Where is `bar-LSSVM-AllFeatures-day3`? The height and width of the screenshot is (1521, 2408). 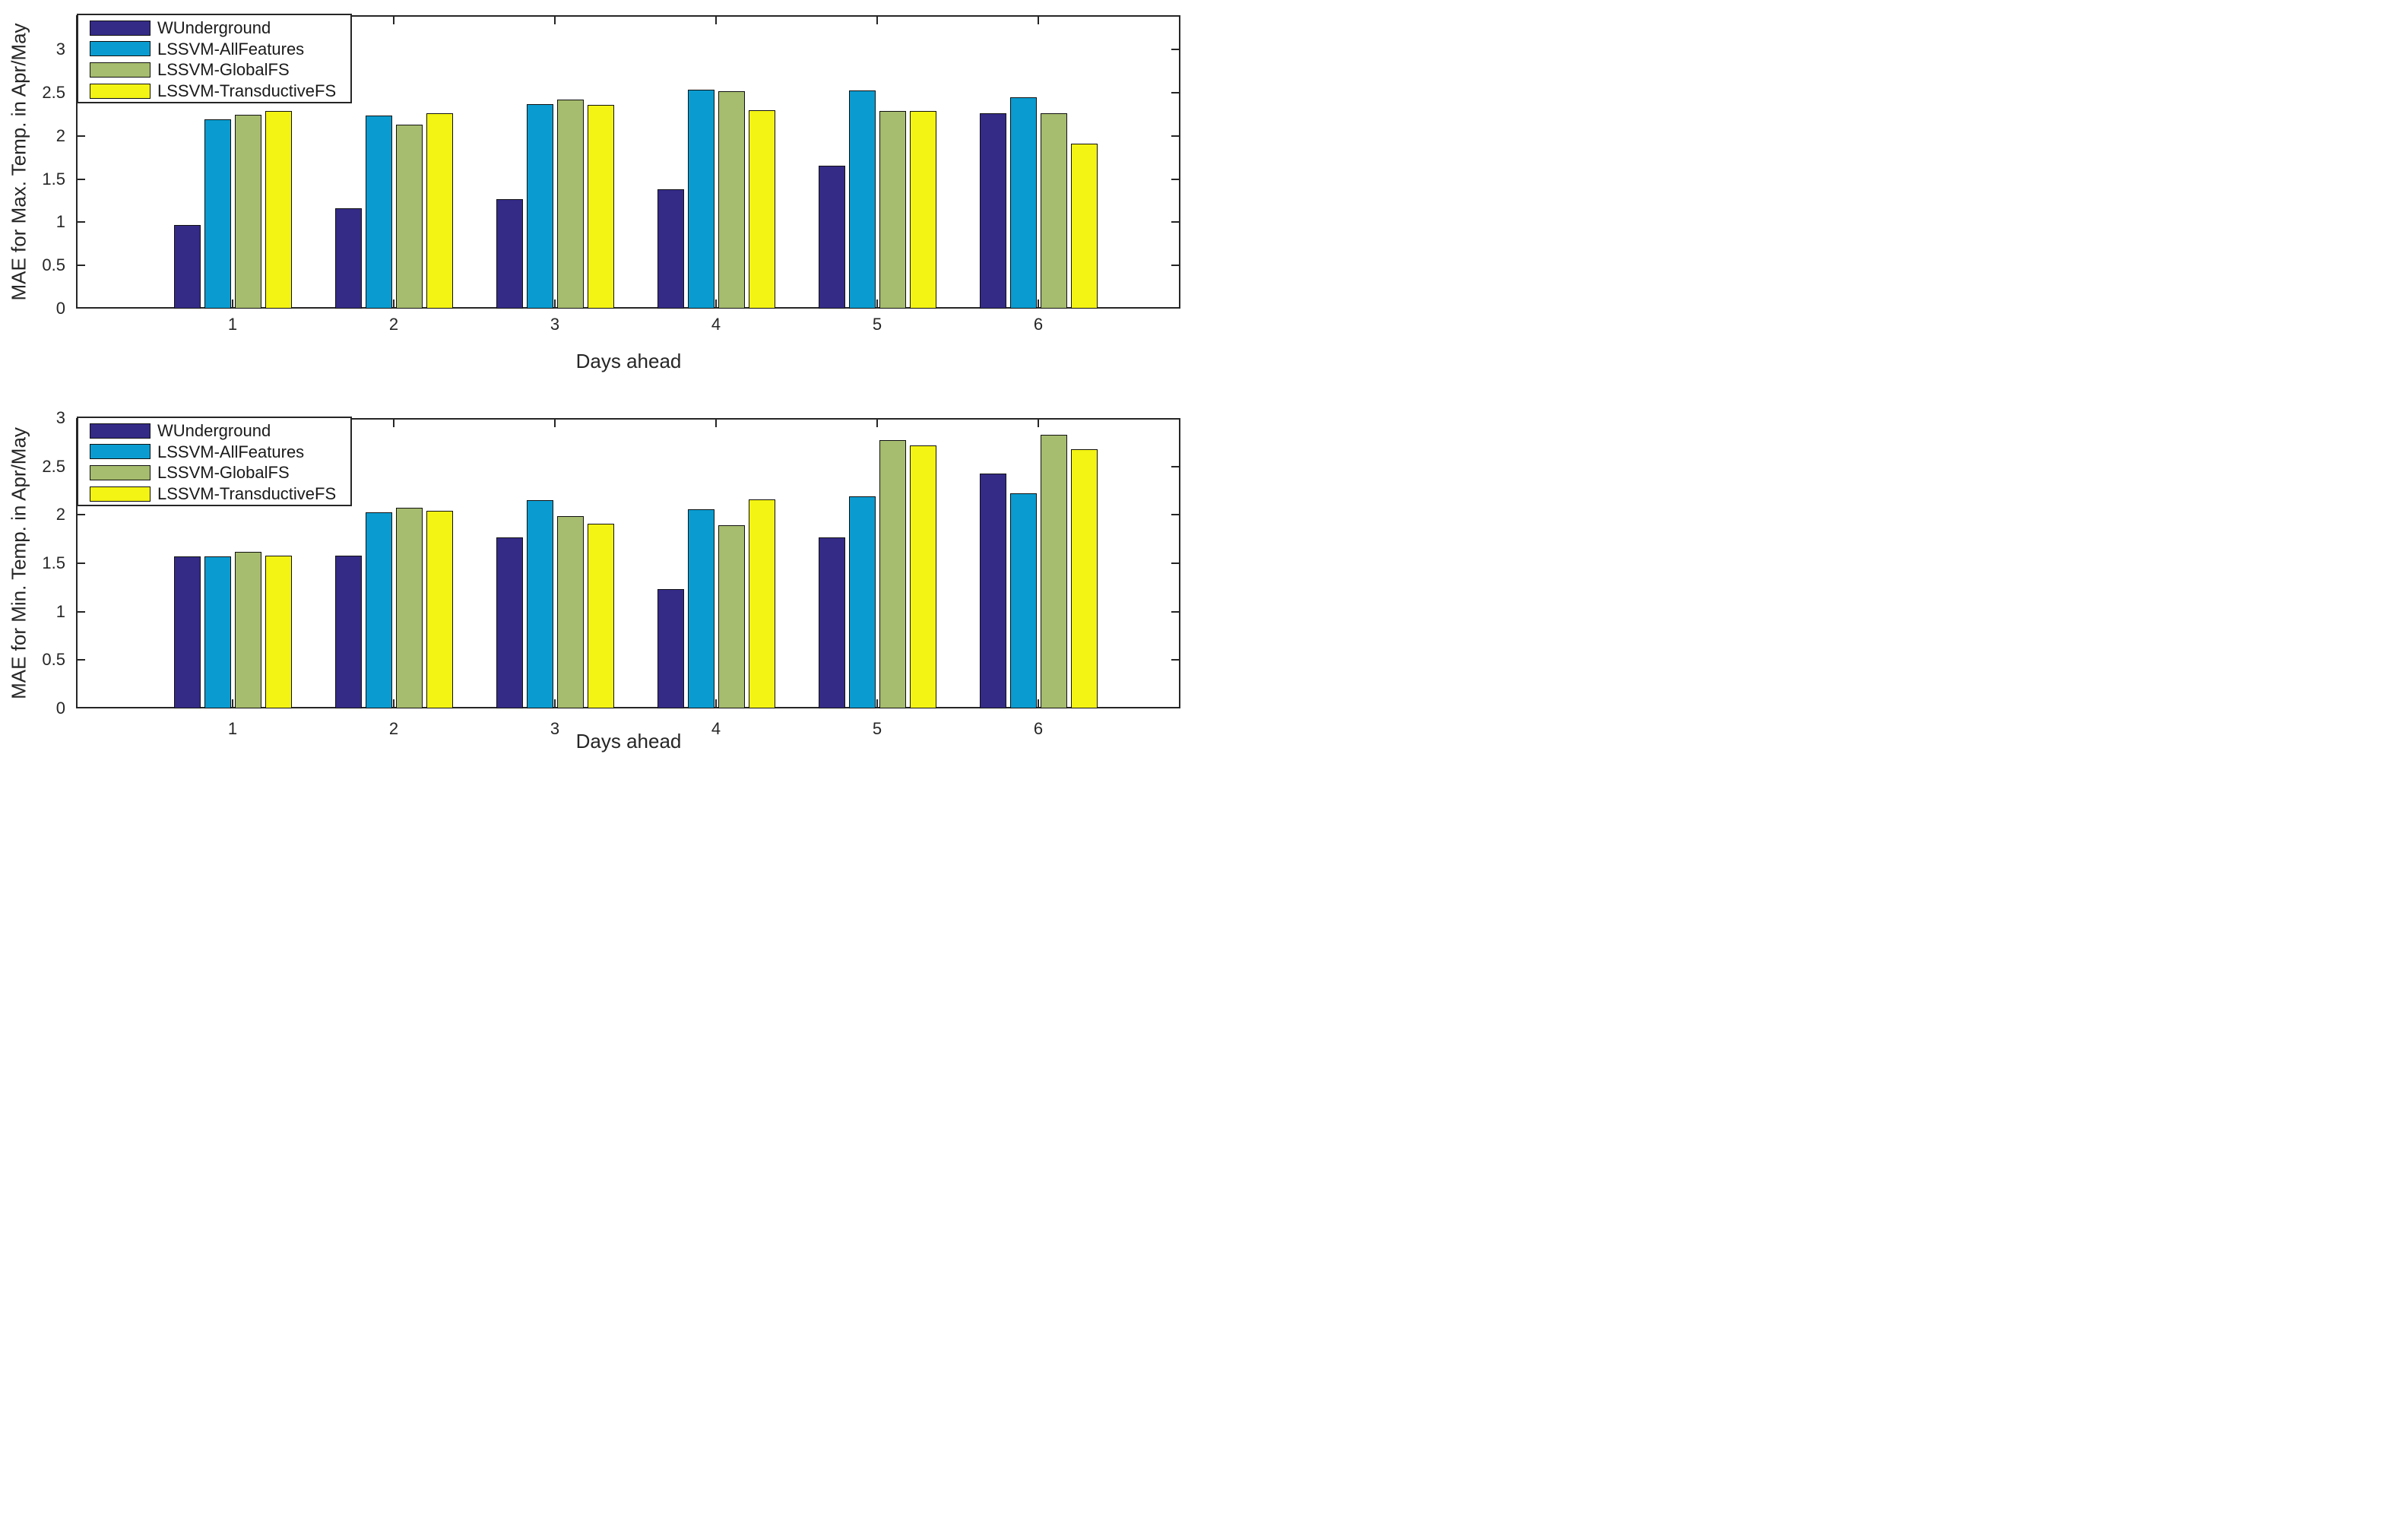 bar-LSSVM-AllFeatures-day3 is located at coordinates (539, 604).